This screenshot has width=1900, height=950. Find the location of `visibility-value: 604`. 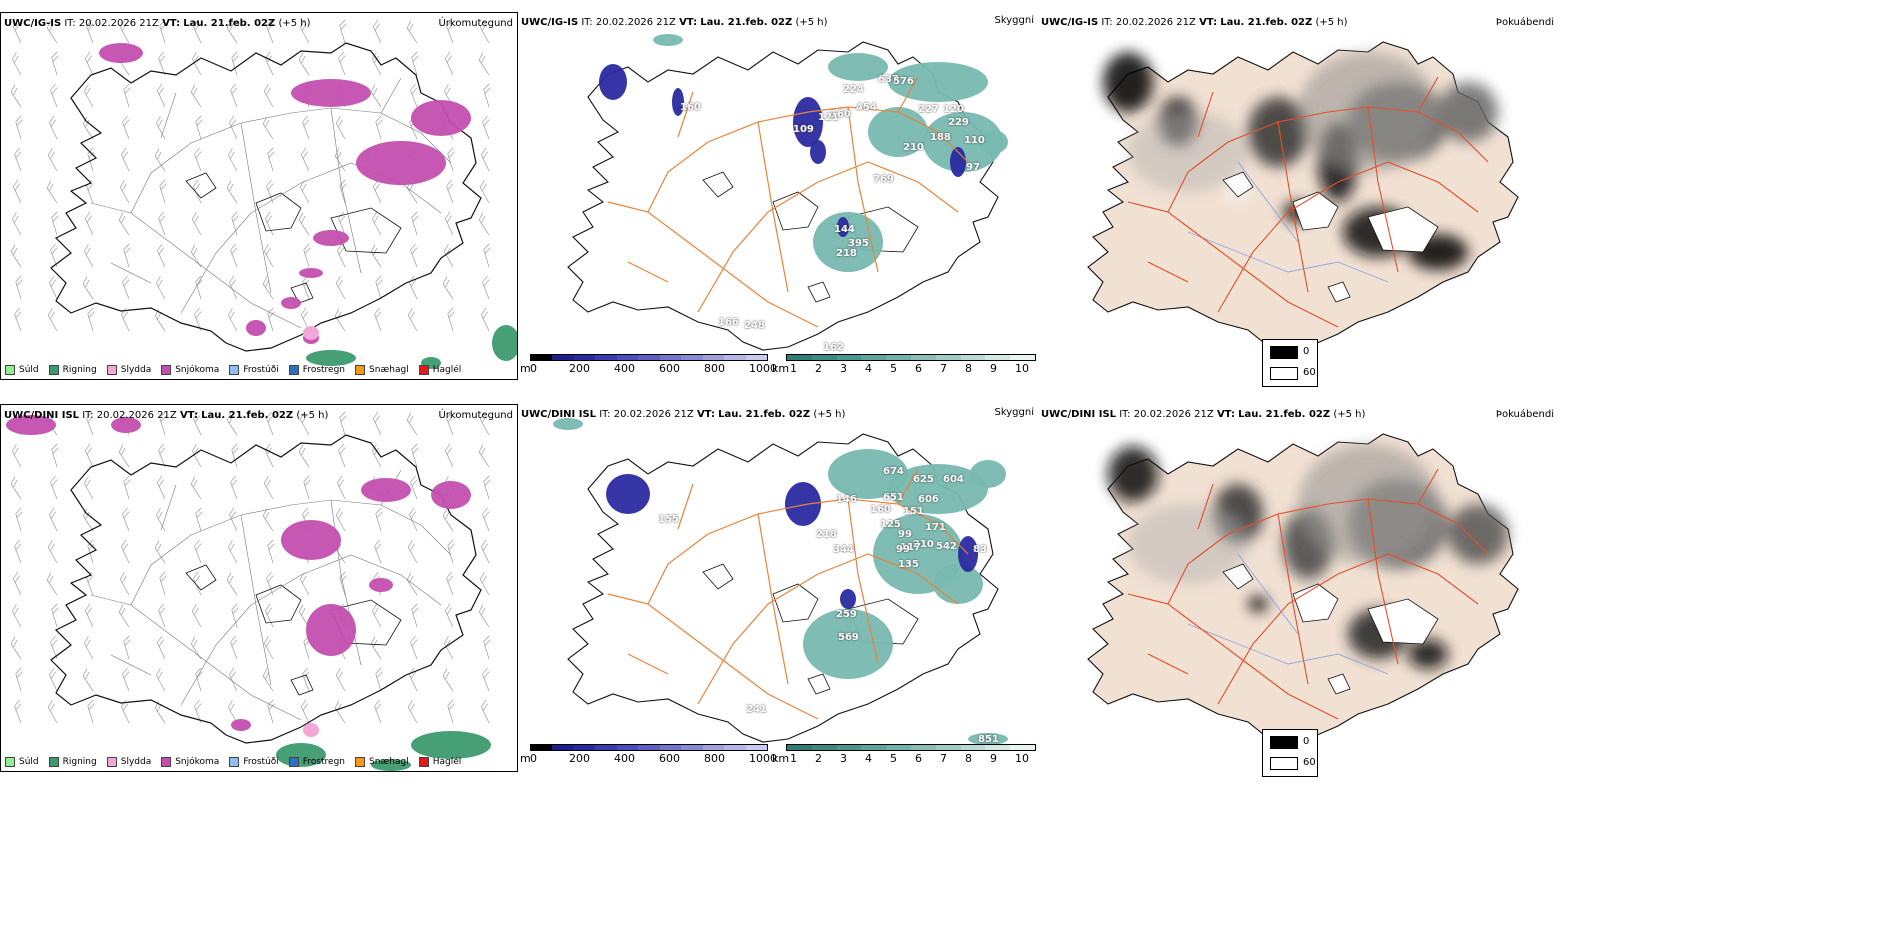

visibility-value: 604 is located at coordinates (953, 479).